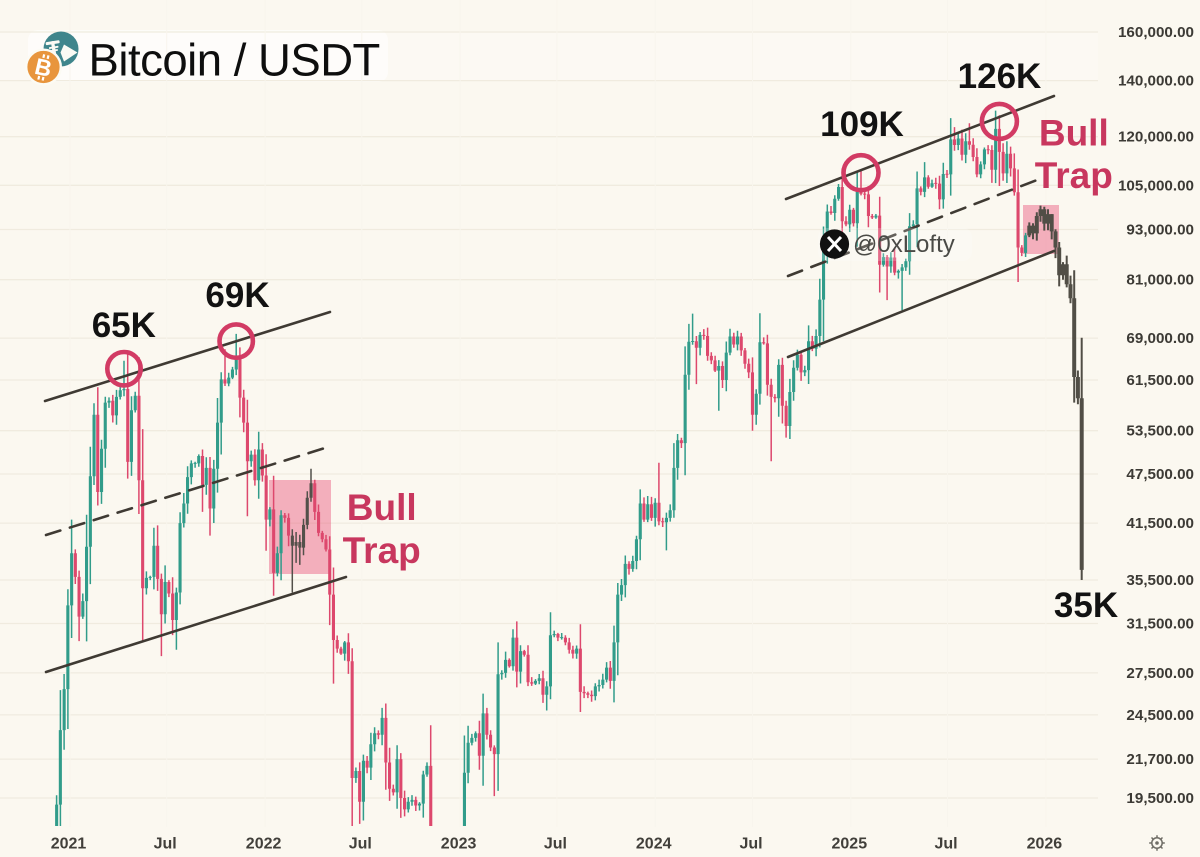  I want to click on svg-text: Bitcoin / USDT, so click(234, 60).